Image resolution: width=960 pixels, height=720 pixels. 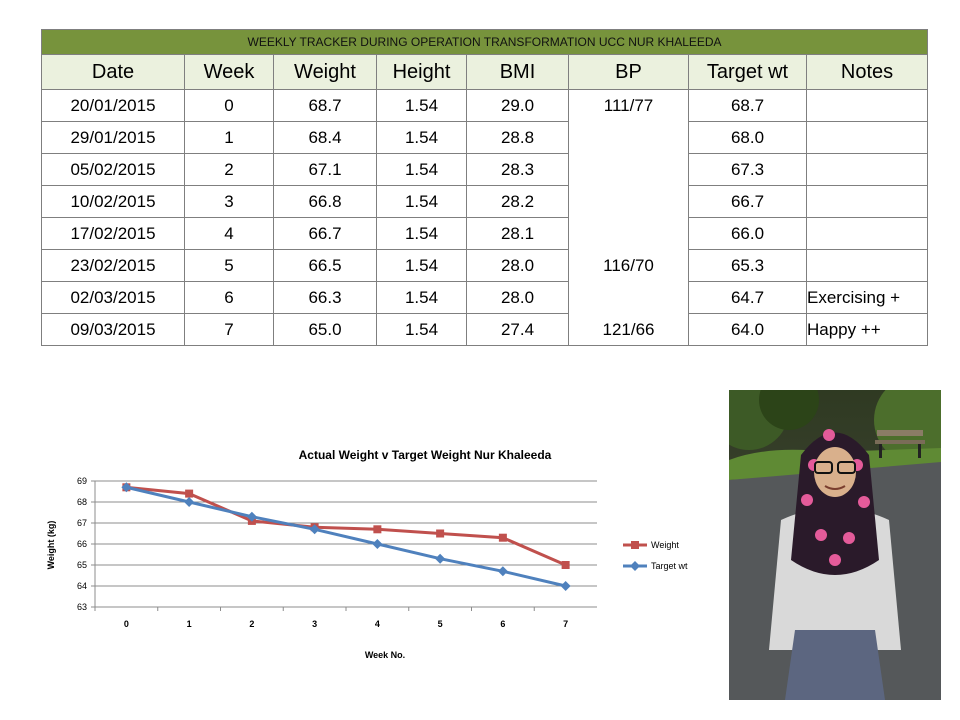 I want to click on table-cell: 111/77, so click(x=628, y=105).